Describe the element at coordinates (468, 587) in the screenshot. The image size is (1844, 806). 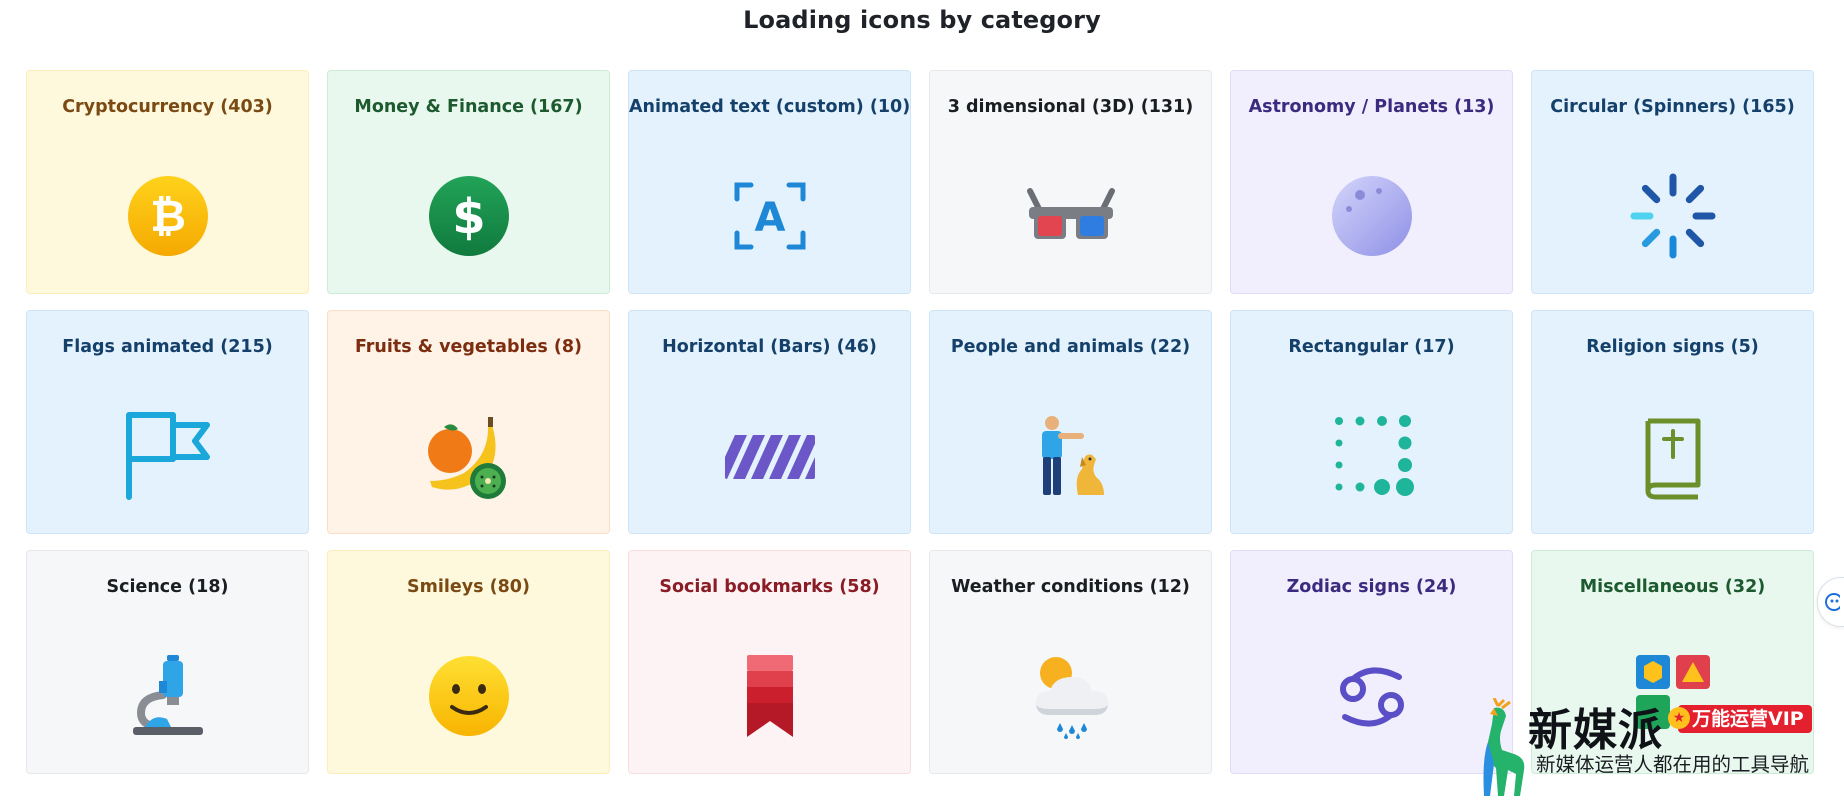
I see `category-title: Smileys (80)` at that location.